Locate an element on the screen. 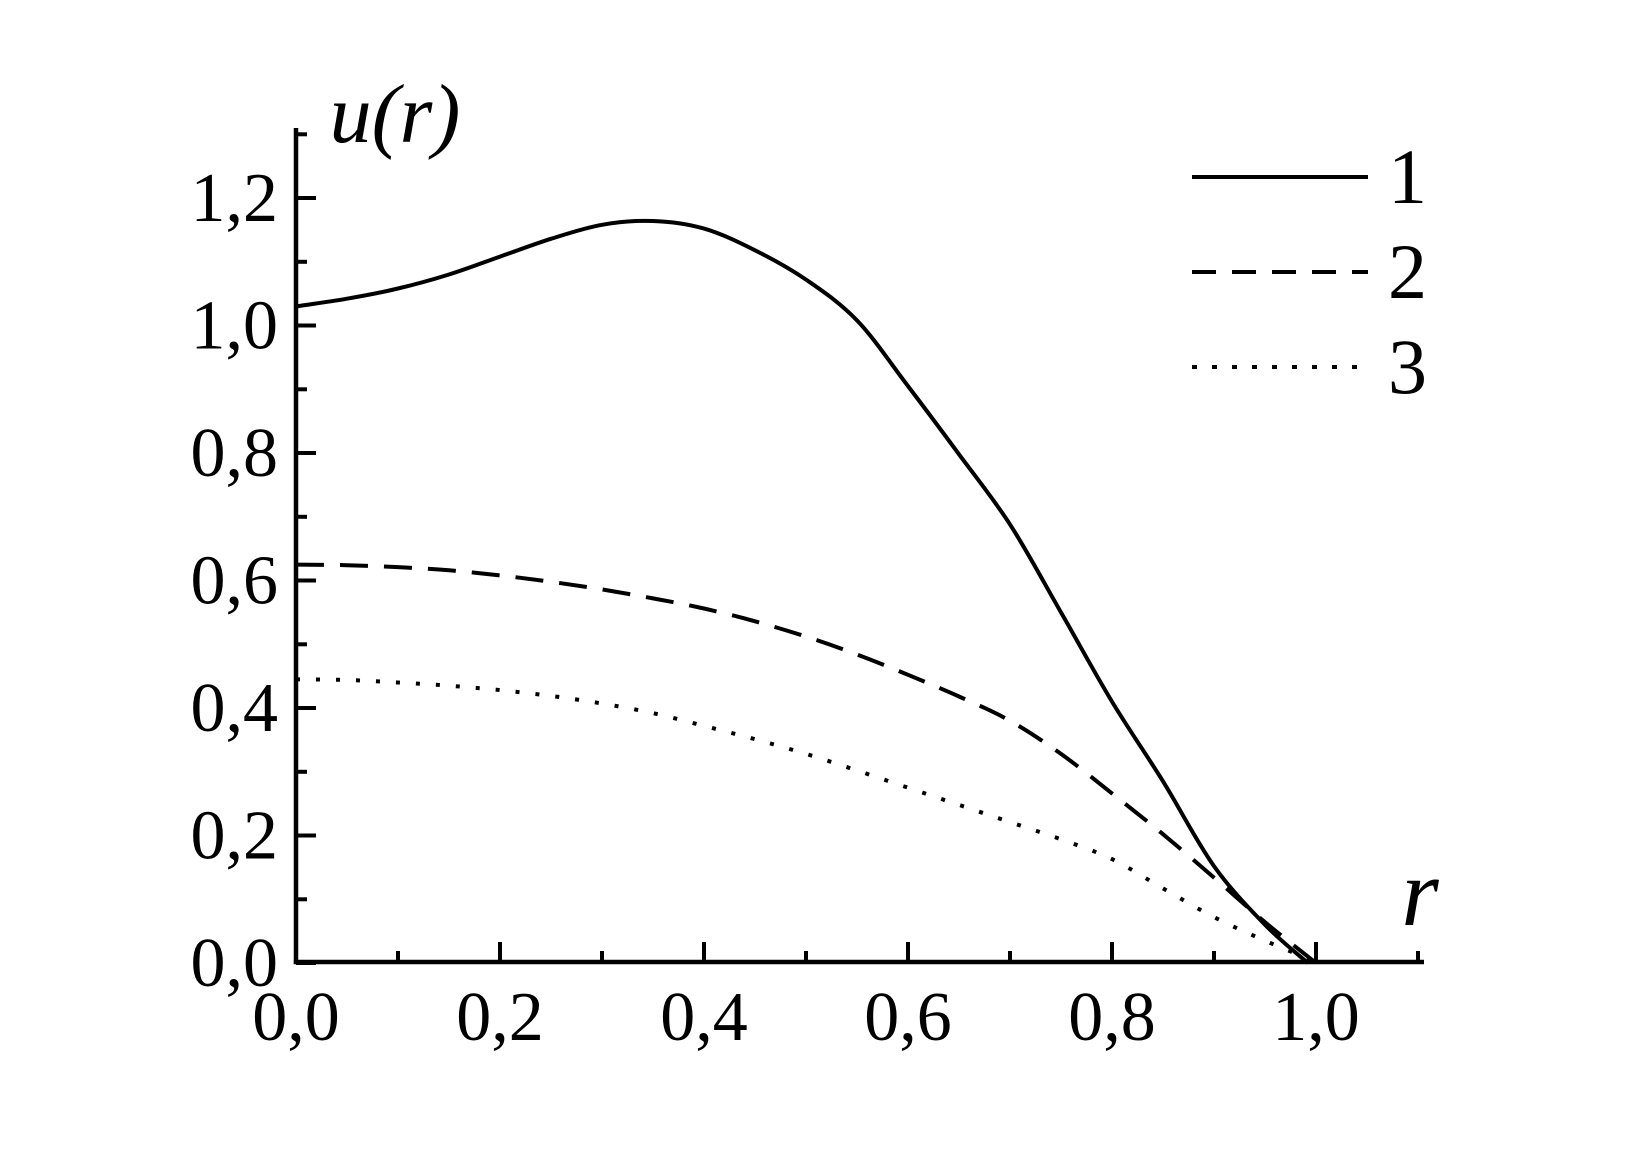 Image resolution: width=1650 pixels, height=1152 pixels. legend-item-2: 2 is located at coordinates (1309, 271).